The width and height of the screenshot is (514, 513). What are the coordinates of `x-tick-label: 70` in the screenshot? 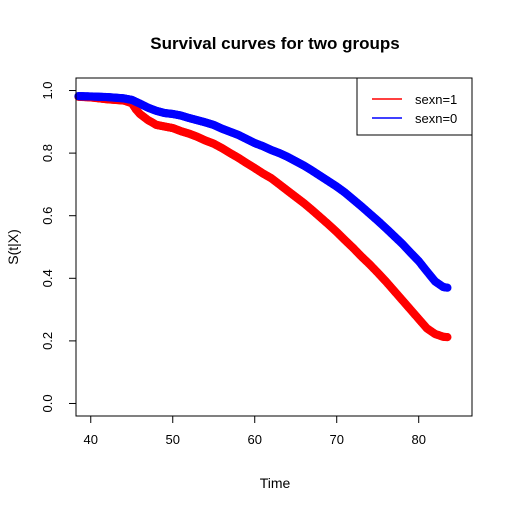 It's located at (336, 439).